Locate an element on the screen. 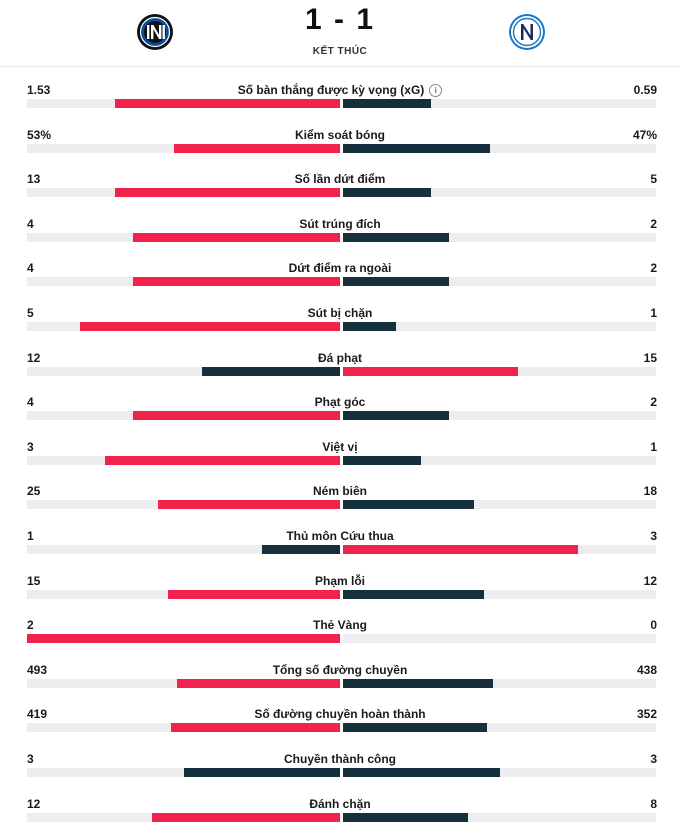 The height and width of the screenshot is (838, 680). stat-row: 5 Sút bị chặn 1 is located at coordinates (340, 325).